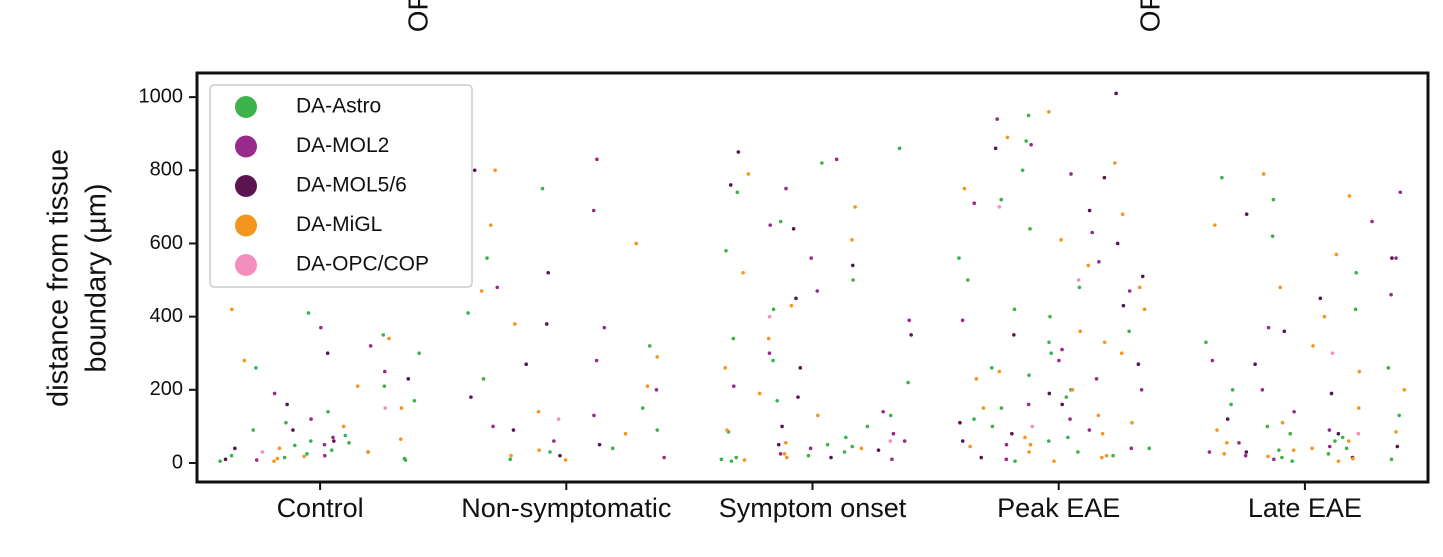 This screenshot has height=557, width=1443. Describe the element at coordinates (338, 106) in the screenshot. I see `legend-label: DA-Astro` at that location.